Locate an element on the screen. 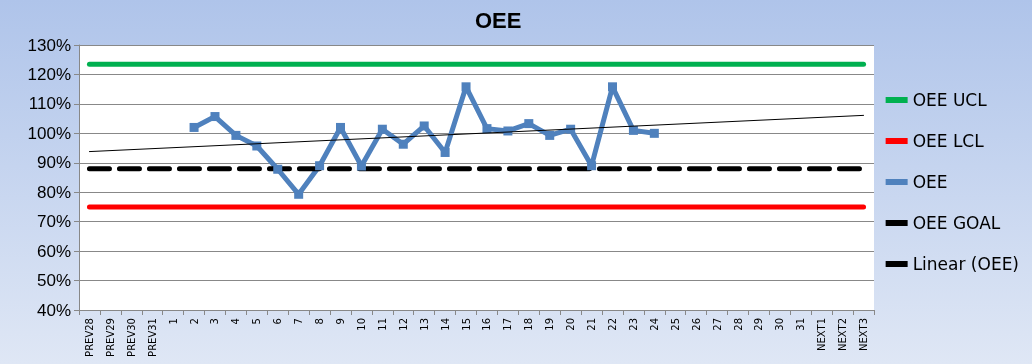 The width and height of the screenshot is (1032, 364). x-tick-label: 29 is located at coordinates (759, 324).